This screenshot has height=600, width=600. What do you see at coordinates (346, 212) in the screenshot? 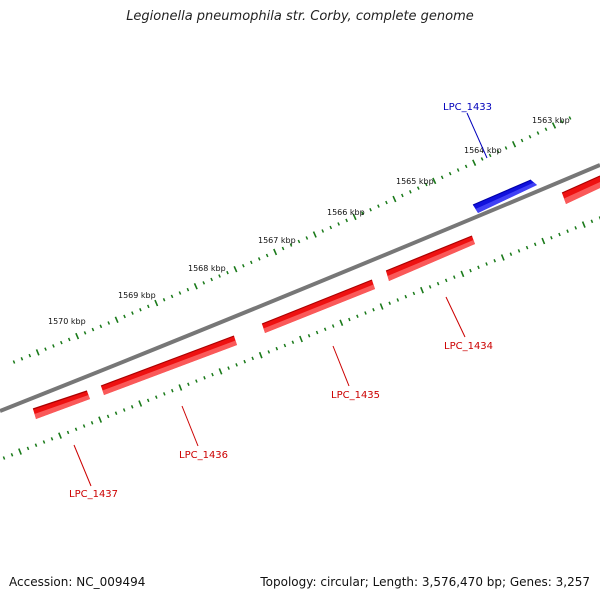
I see `tick-label-1566: 1566 kbp` at bounding box center [346, 212].